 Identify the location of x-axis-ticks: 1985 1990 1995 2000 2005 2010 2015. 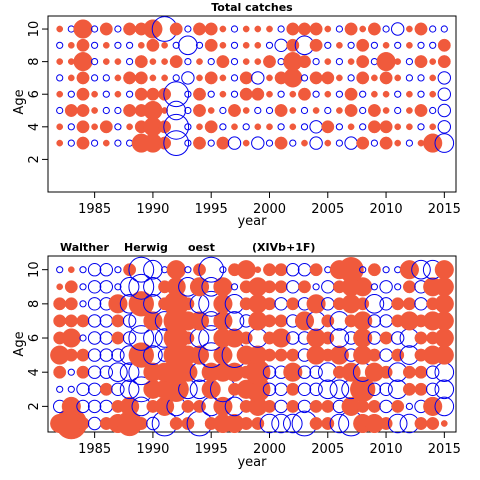
(269, 444).